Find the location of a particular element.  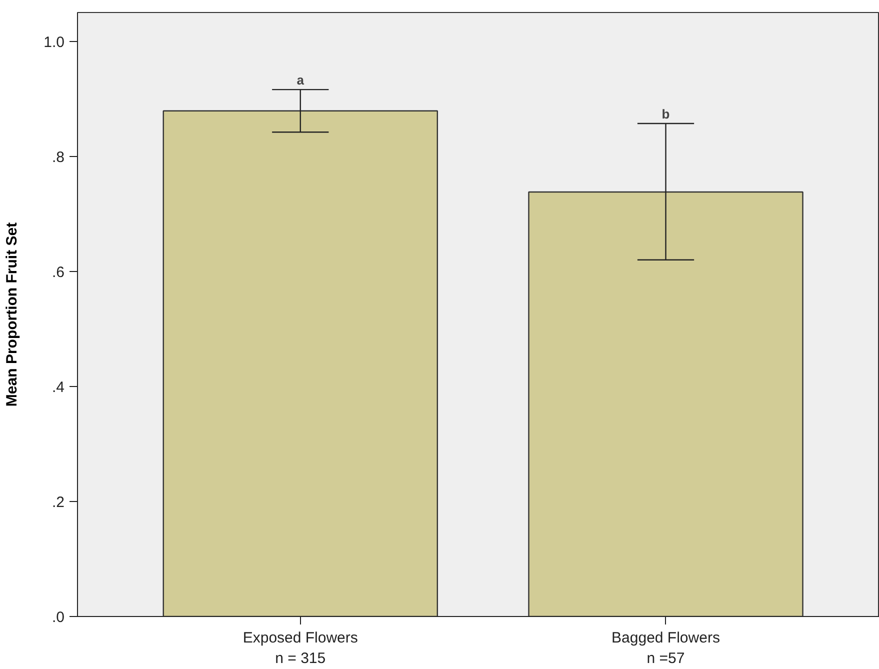

x-tick-label: Bagged Flowers n =57 is located at coordinates (666, 648).